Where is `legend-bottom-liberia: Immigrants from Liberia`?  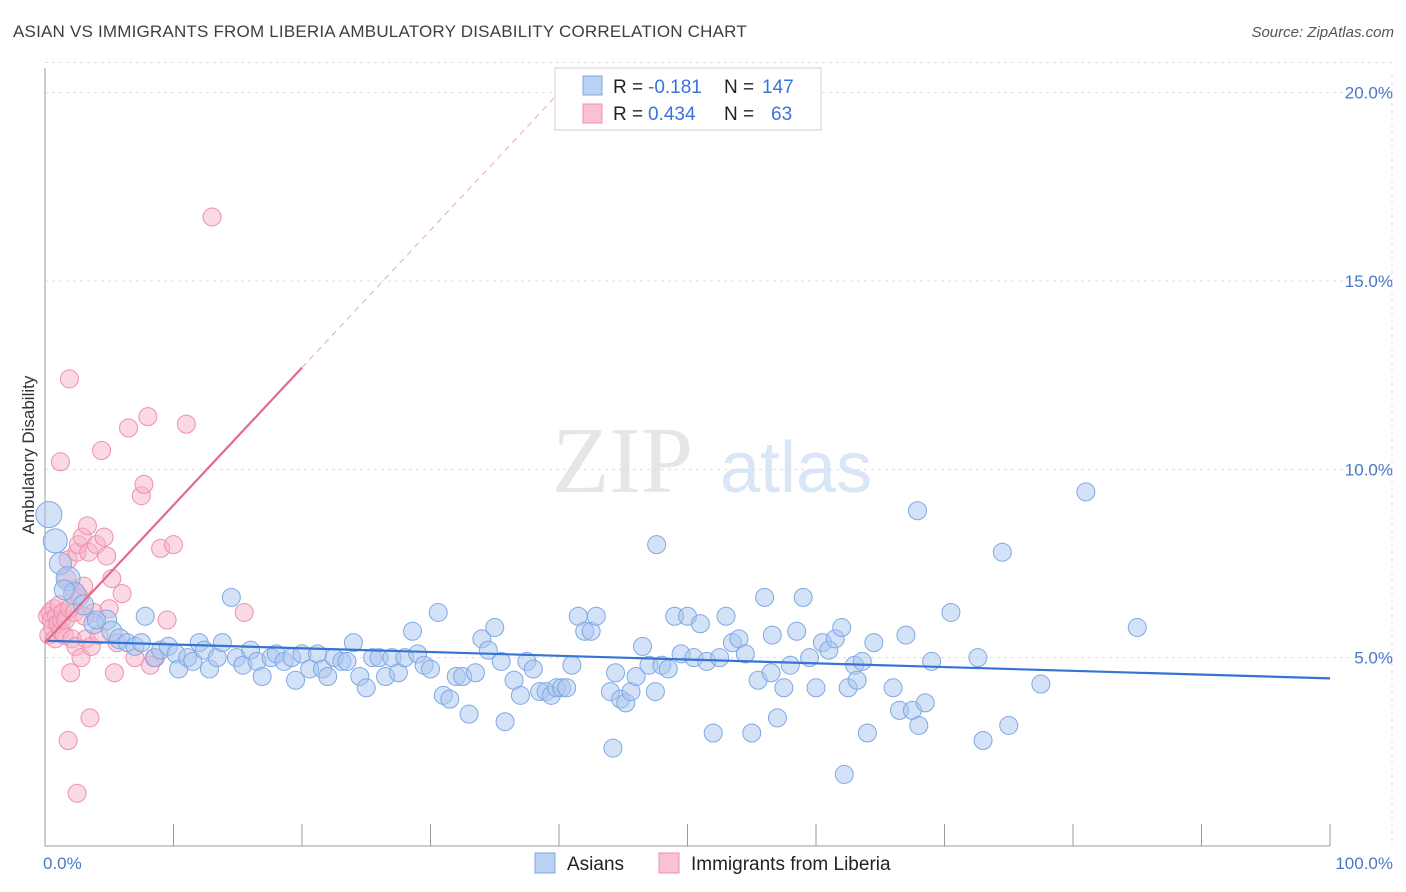 legend-bottom-liberia: Immigrants from Liberia is located at coordinates (791, 864).